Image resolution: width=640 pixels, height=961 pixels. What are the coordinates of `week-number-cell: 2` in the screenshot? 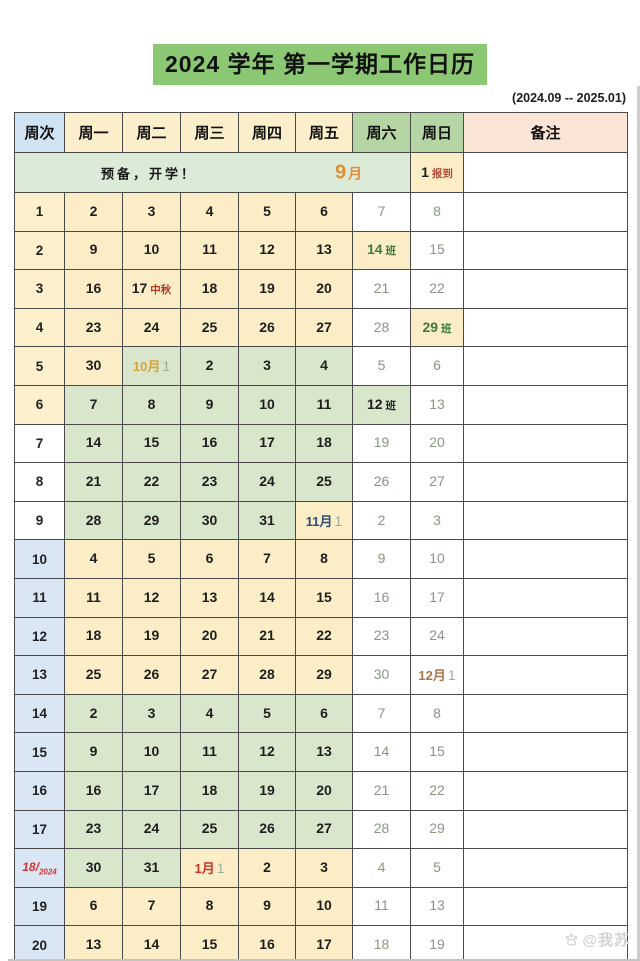 It's located at (39, 250).